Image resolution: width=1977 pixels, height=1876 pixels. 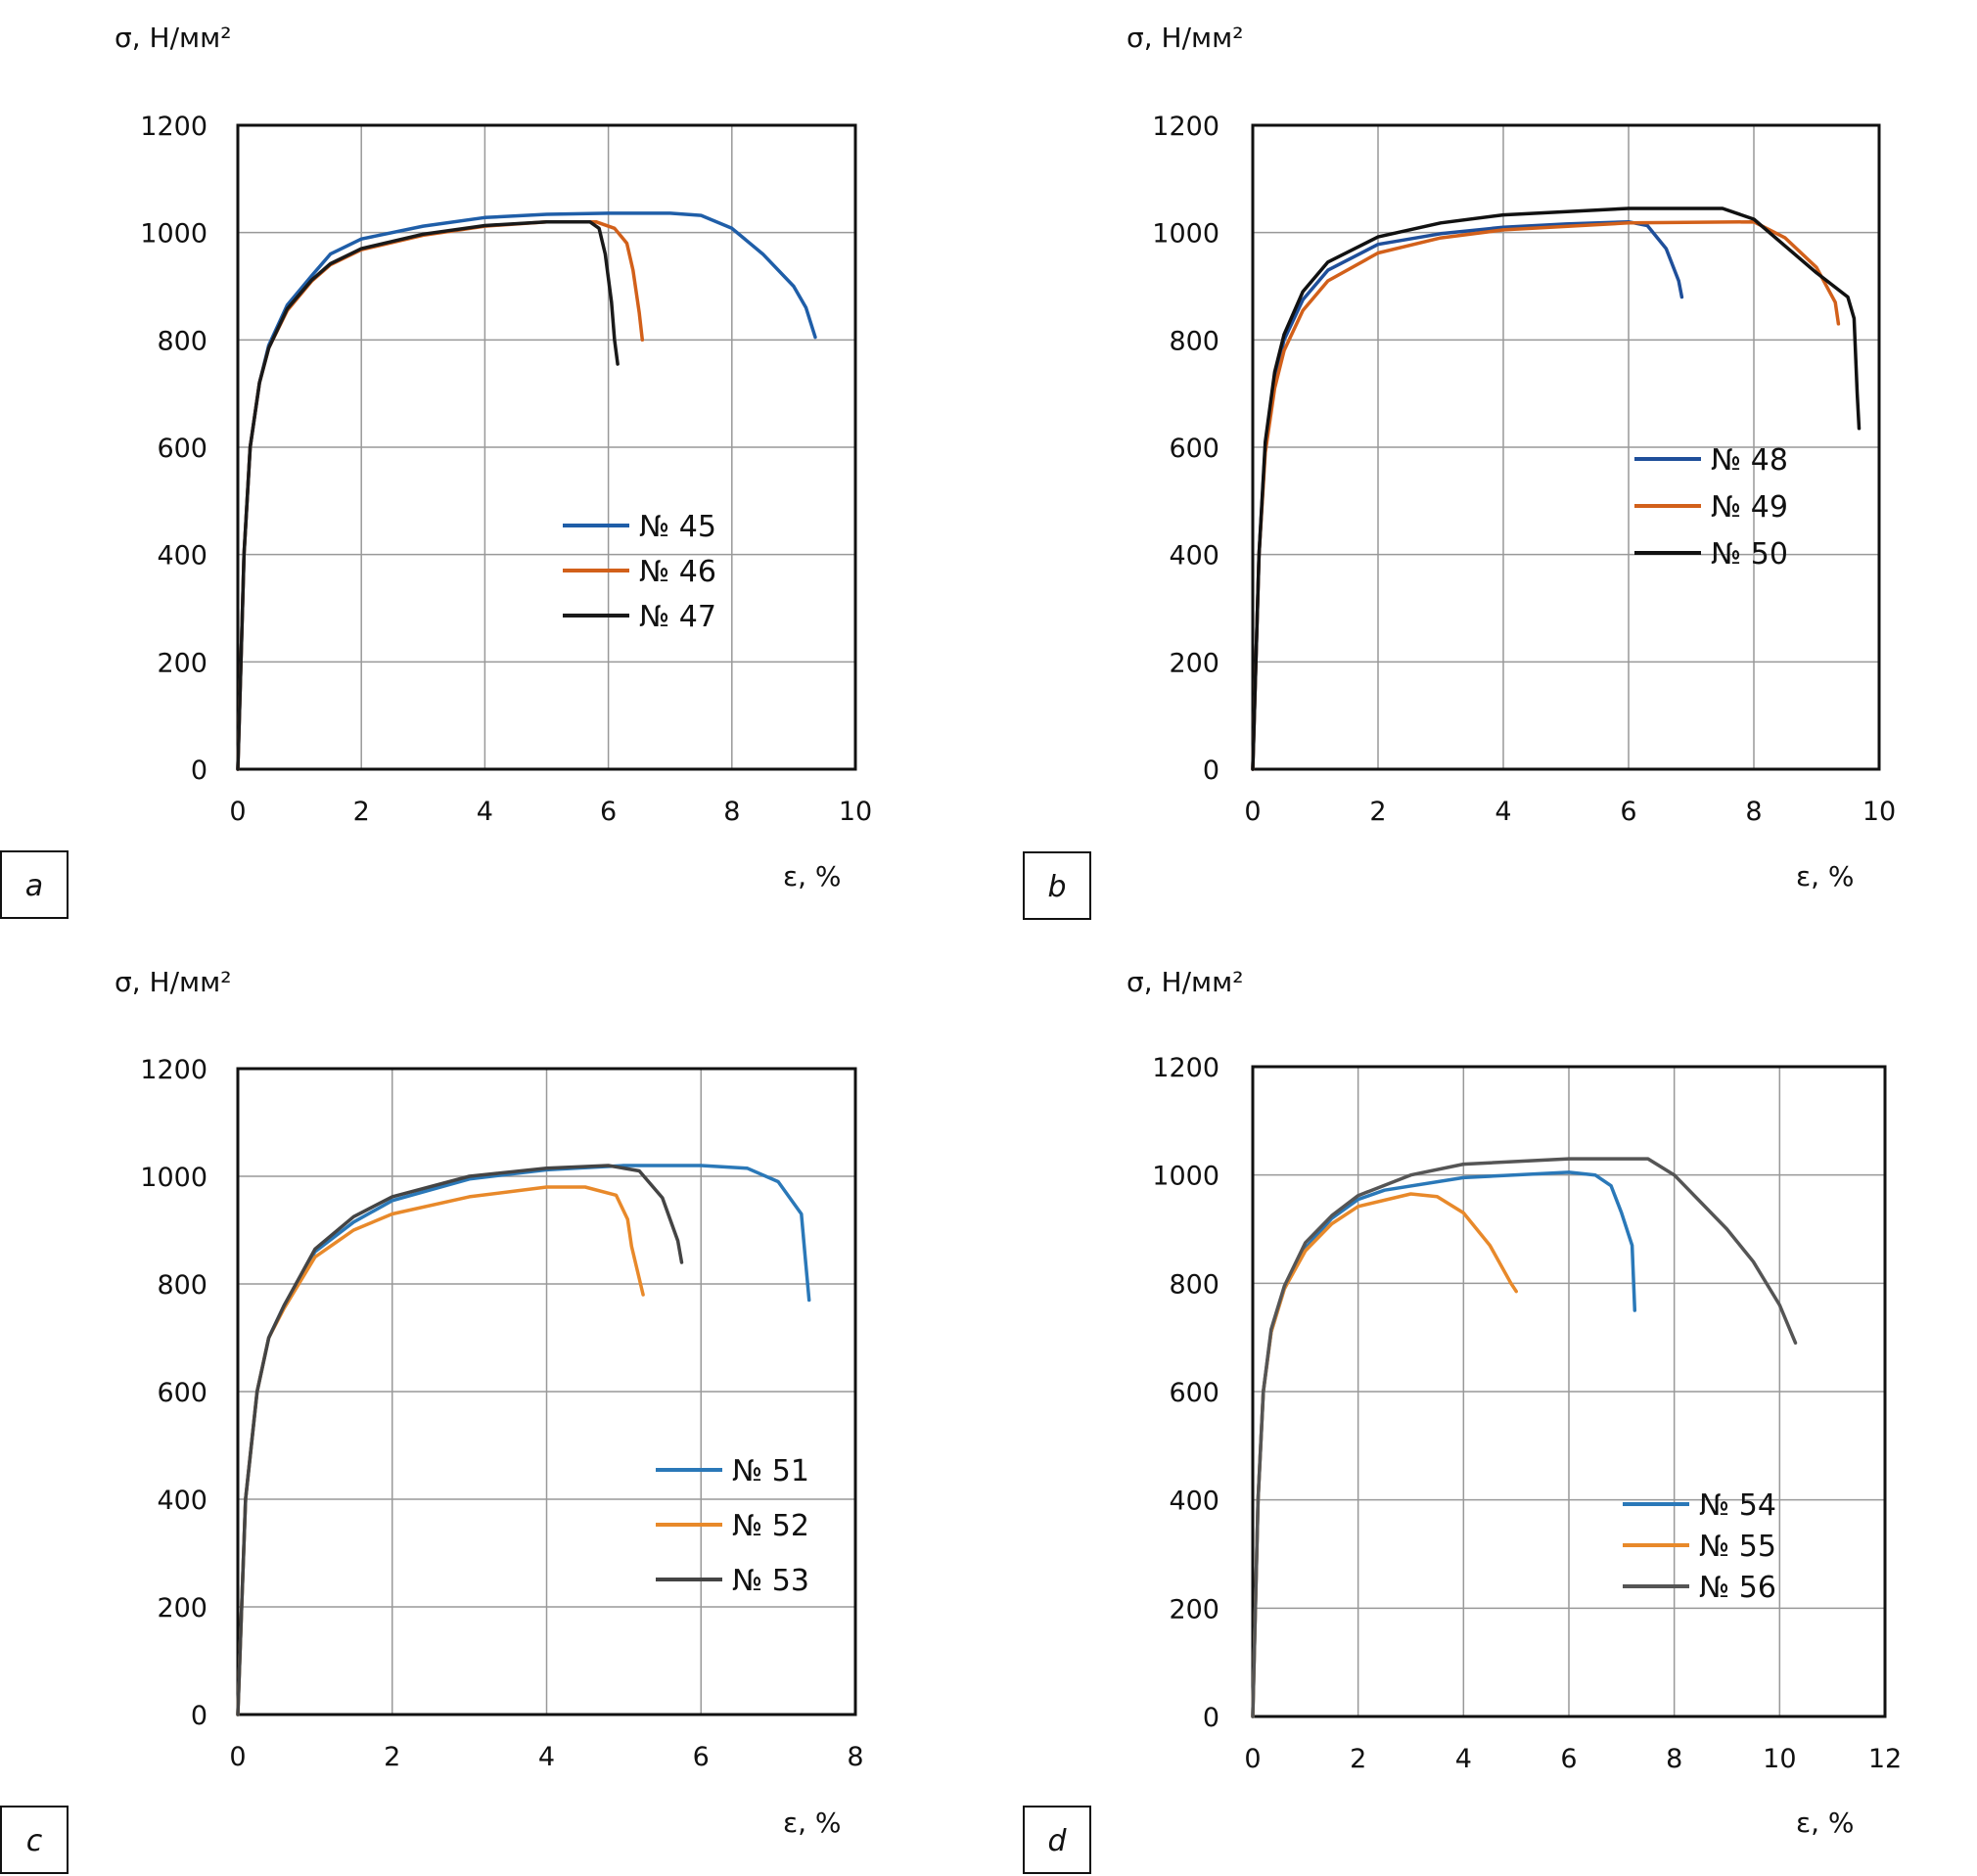 I want to click on panel-label: c, so click(x=34, y=1841).